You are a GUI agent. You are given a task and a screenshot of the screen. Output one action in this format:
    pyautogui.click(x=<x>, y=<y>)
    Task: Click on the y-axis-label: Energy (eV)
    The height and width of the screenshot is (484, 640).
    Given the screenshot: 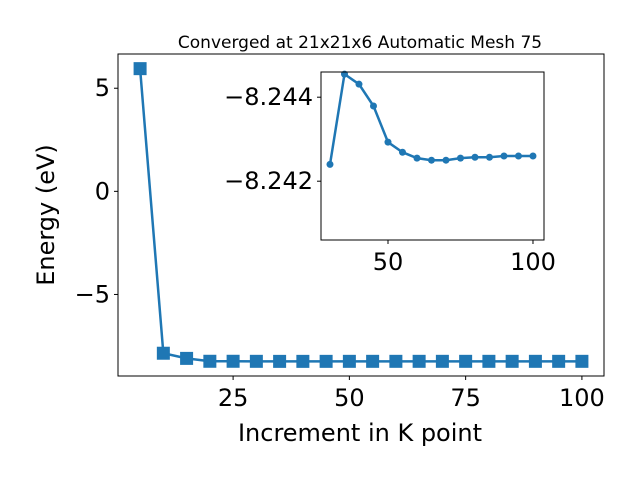 What is the action you would take?
    pyautogui.click(x=46, y=215)
    